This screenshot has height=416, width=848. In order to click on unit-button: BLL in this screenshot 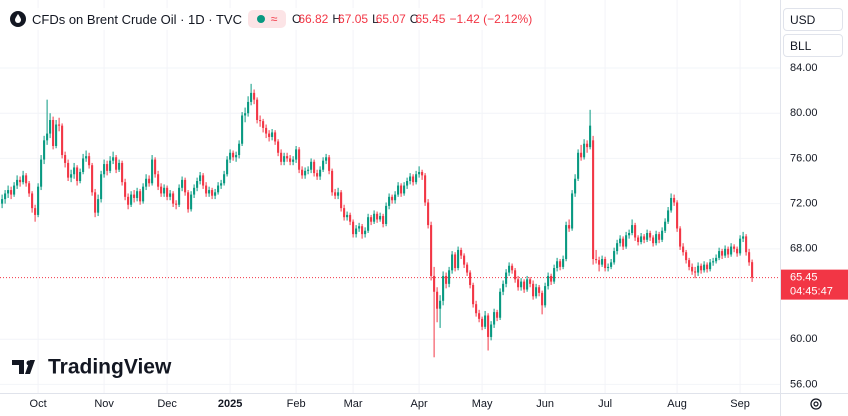, I will do `click(813, 45)`.